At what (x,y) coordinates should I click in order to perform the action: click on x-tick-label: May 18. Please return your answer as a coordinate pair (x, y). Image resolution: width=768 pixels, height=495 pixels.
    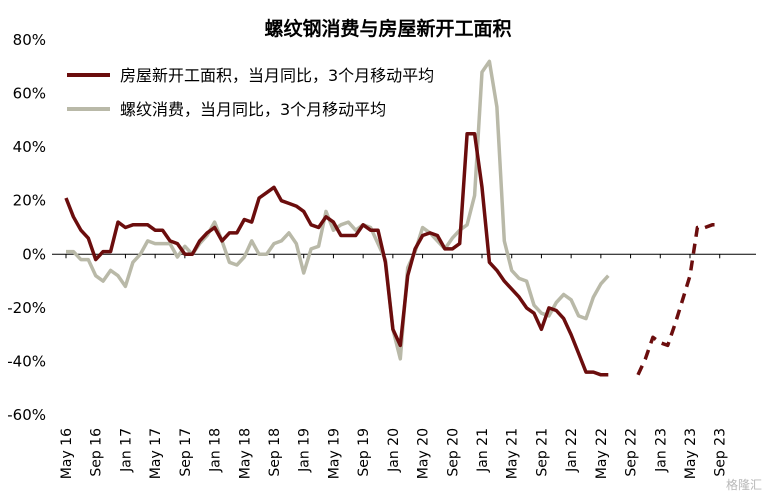
    Looking at the image, I should click on (245, 453).